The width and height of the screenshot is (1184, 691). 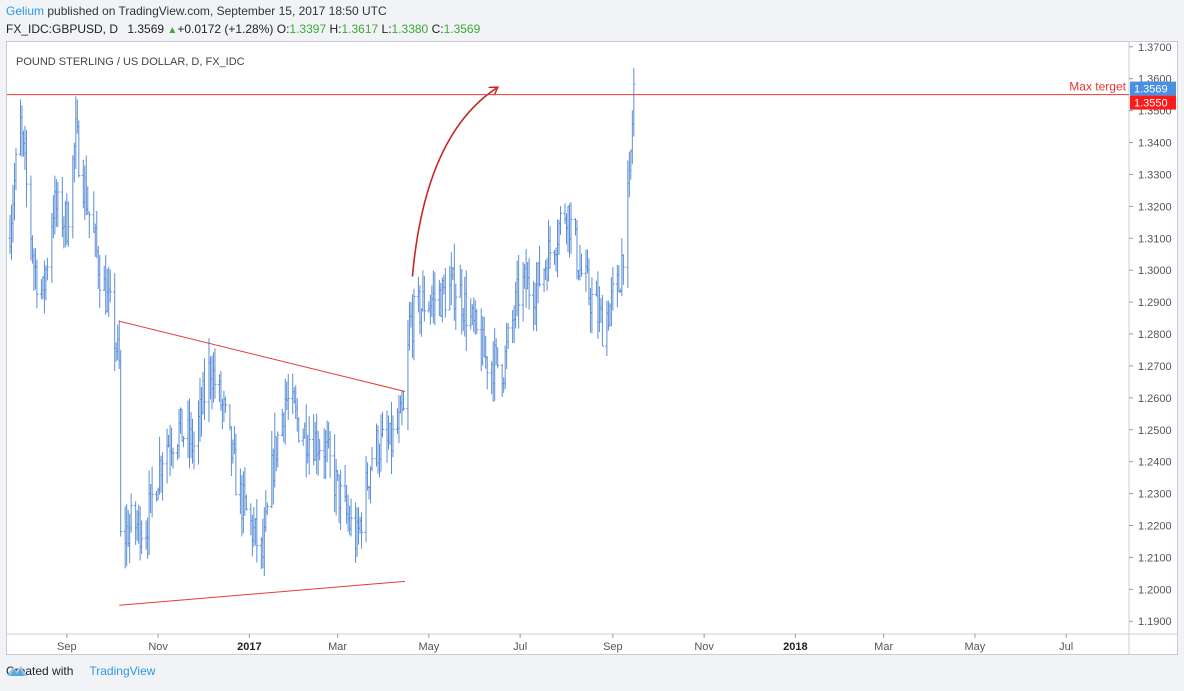 I want to click on price-tick-label: 1.3400, so click(x=1155, y=144).